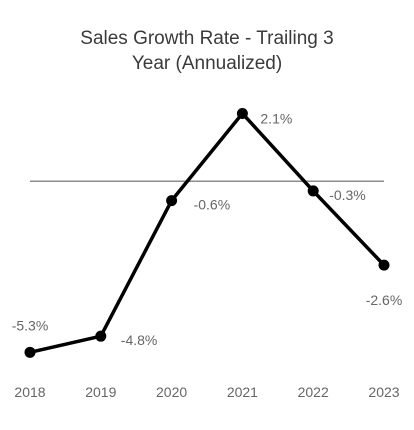 The image size is (414, 430). What do you see at coordinates (384, 300) in the screenshot?
I see `data-label-2023: -2.6%` at bounding box center [384, 300].